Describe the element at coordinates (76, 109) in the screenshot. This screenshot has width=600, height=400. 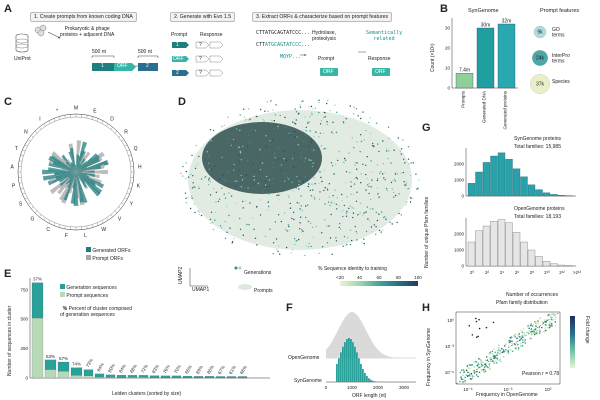
I see `c-codon-label: M` at that location.